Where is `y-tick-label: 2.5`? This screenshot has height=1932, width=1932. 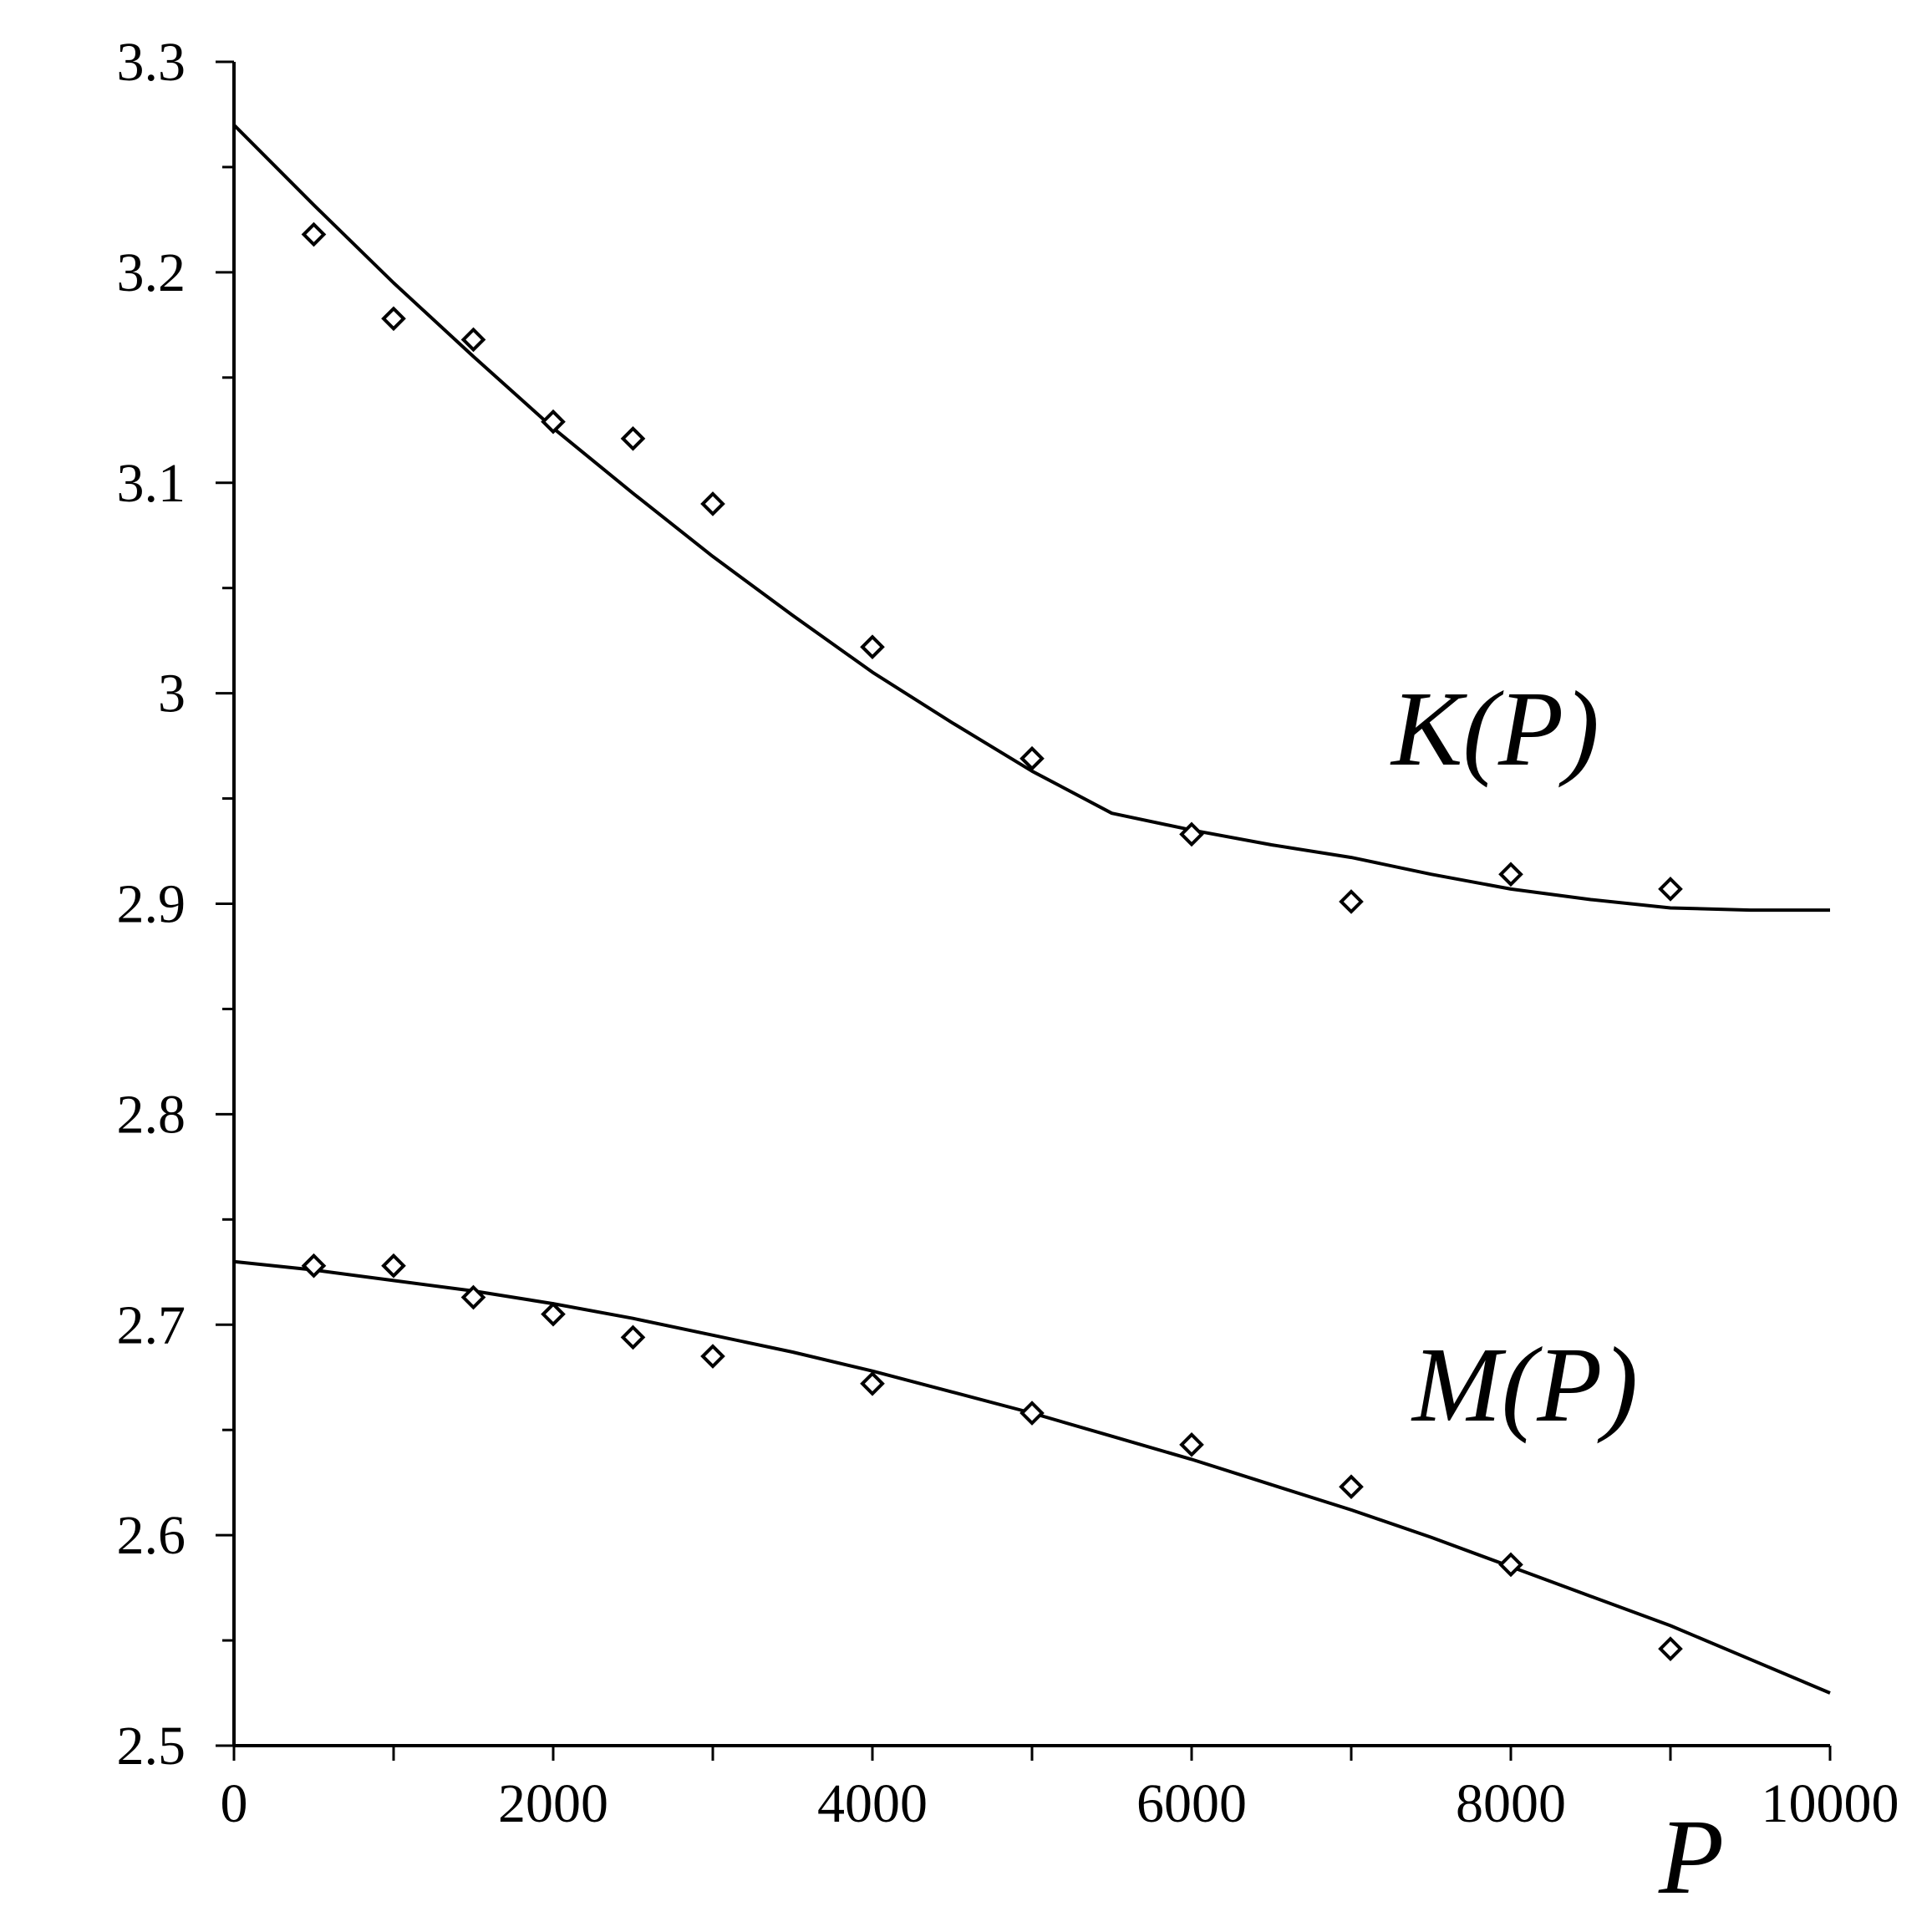
y-tick-label: 2.5 is located at coordinates (151, 1746).